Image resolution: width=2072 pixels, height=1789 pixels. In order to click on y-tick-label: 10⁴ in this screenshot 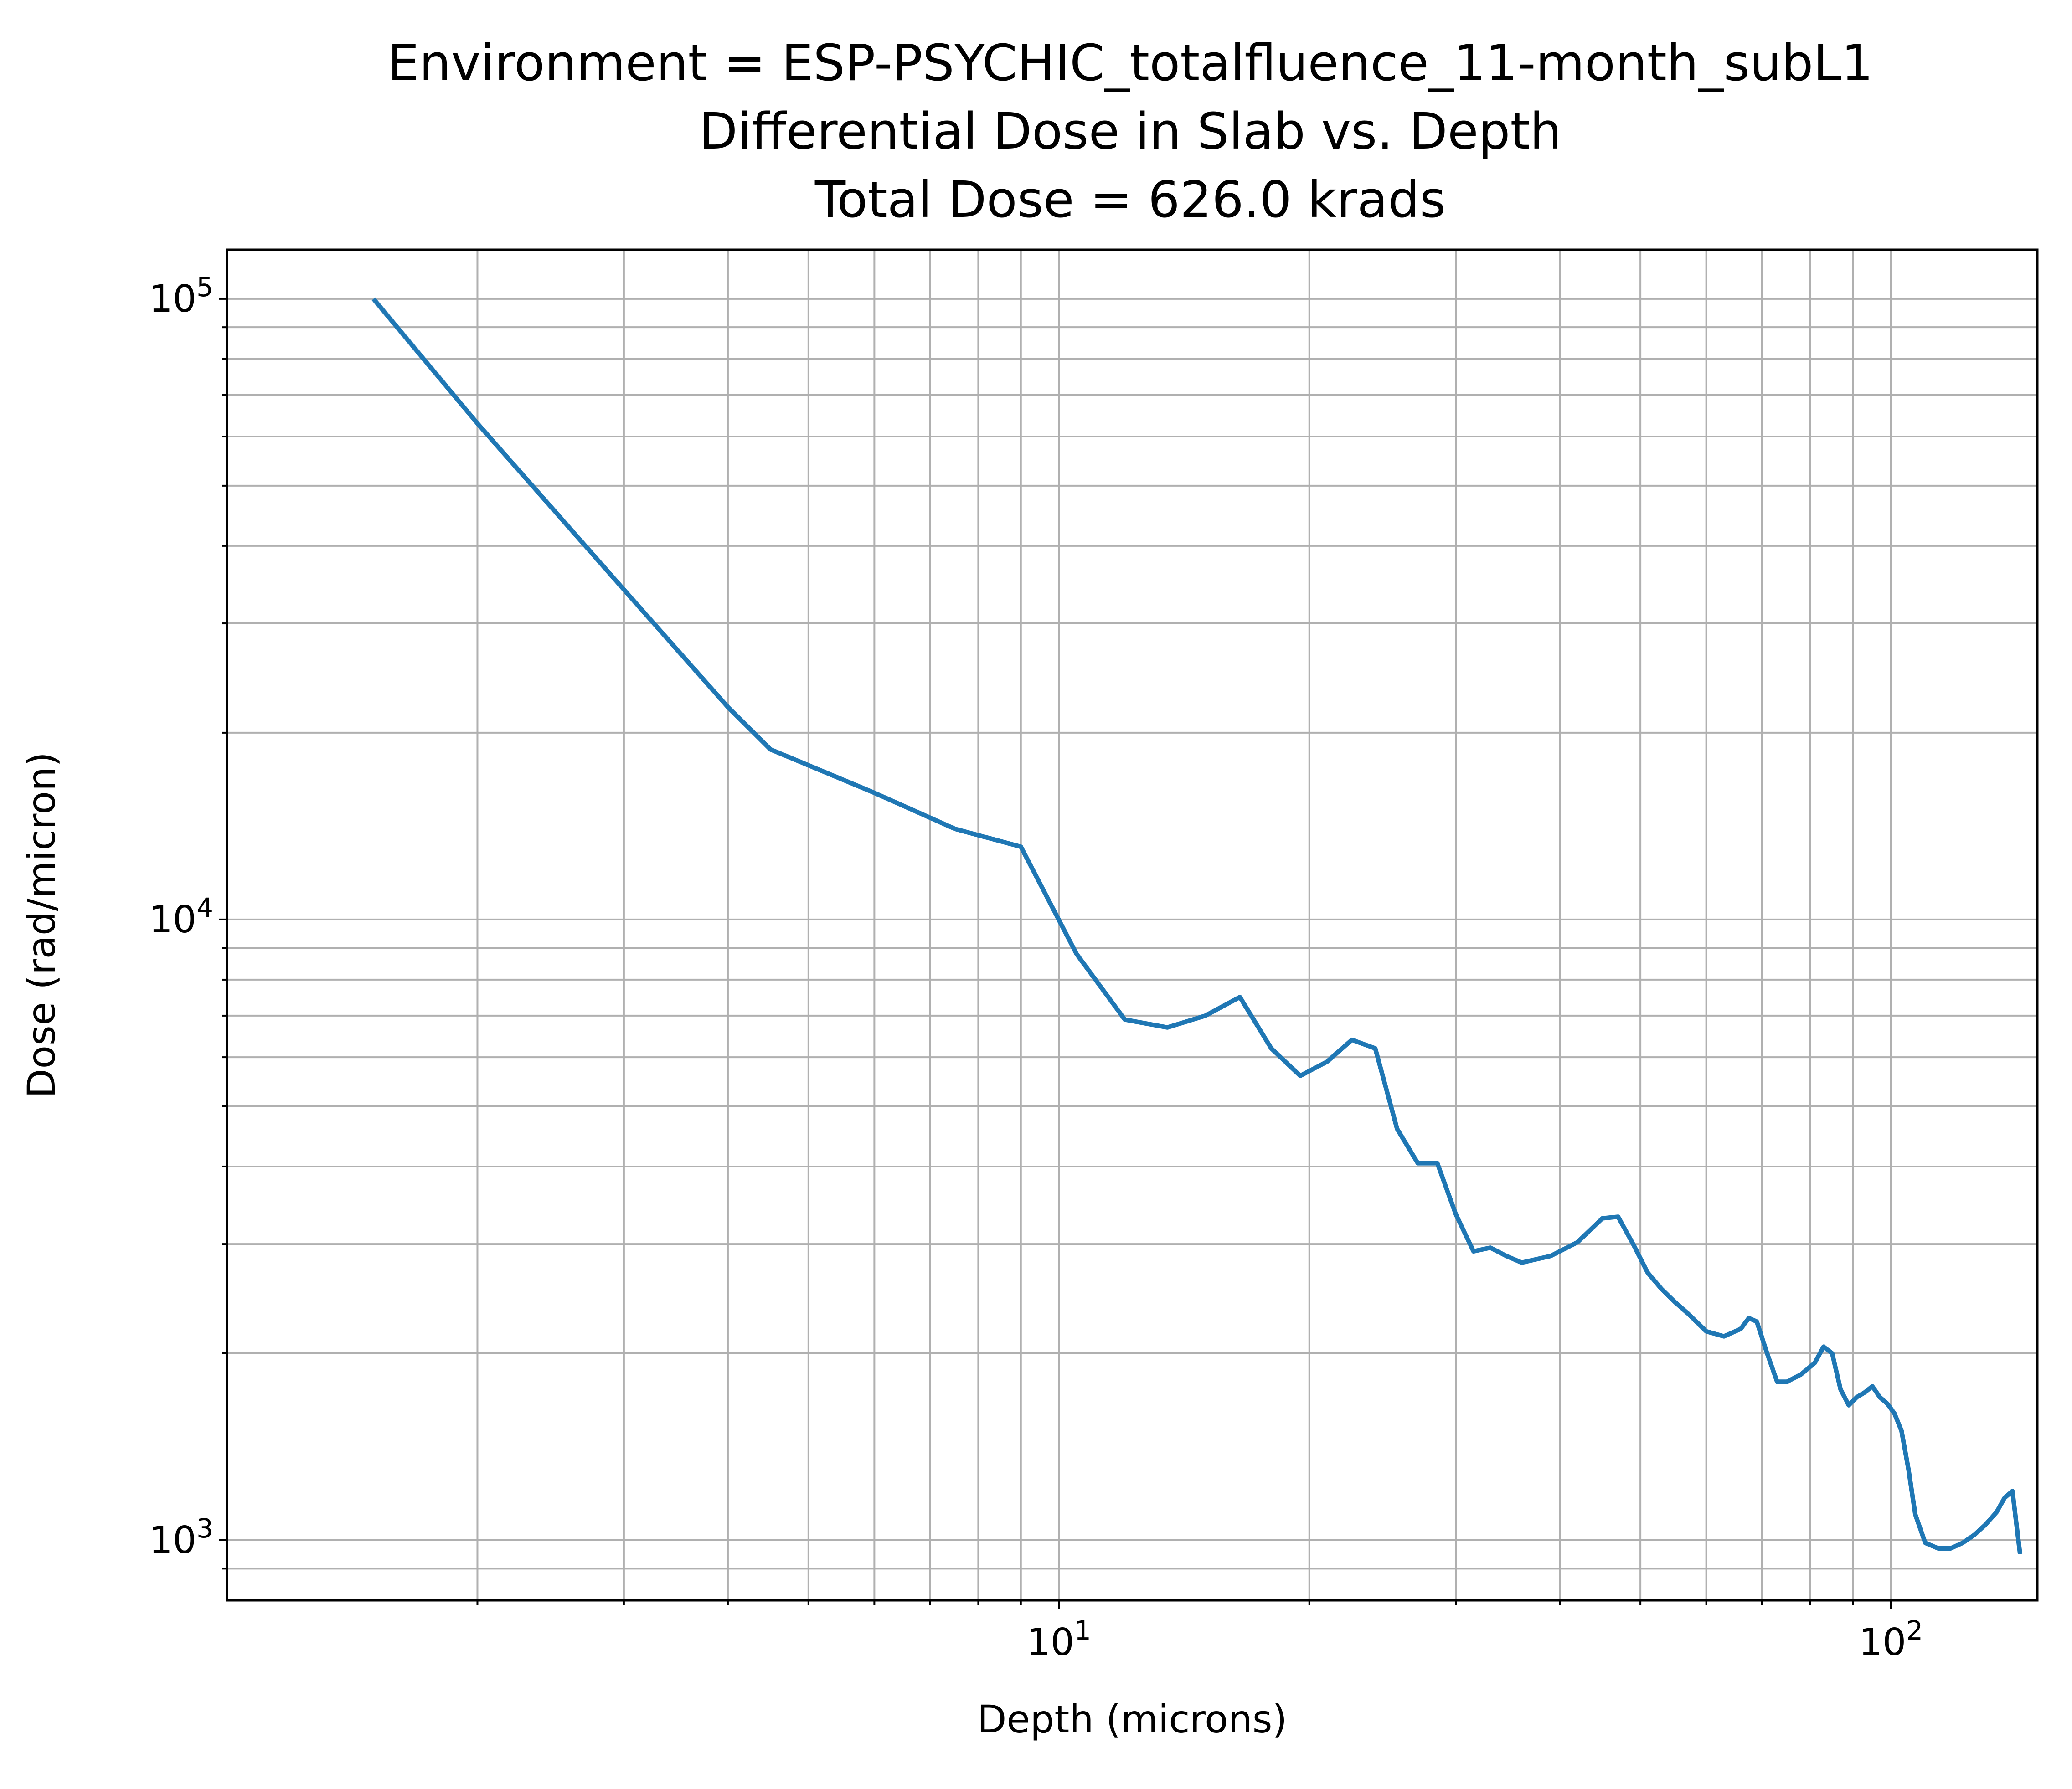, I will do `click(181, 916)`.